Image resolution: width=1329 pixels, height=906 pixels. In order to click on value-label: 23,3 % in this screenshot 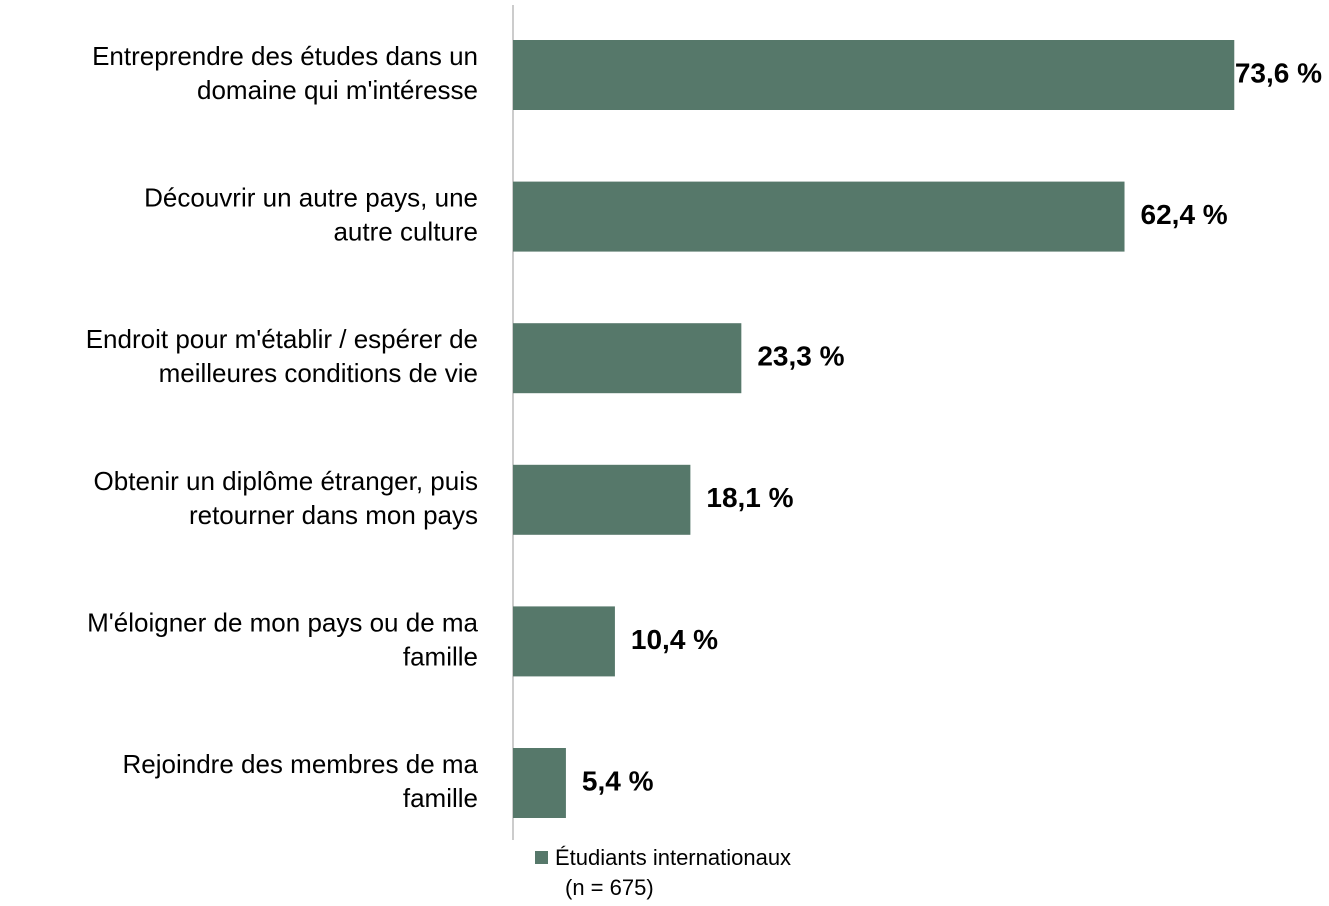, I will do `click(800, 356)`.